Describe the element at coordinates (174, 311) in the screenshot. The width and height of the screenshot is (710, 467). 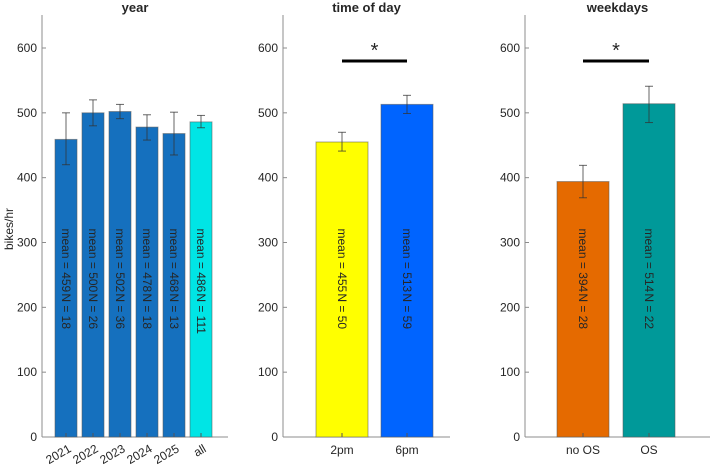
I see `n-label: N = 13` at that location.